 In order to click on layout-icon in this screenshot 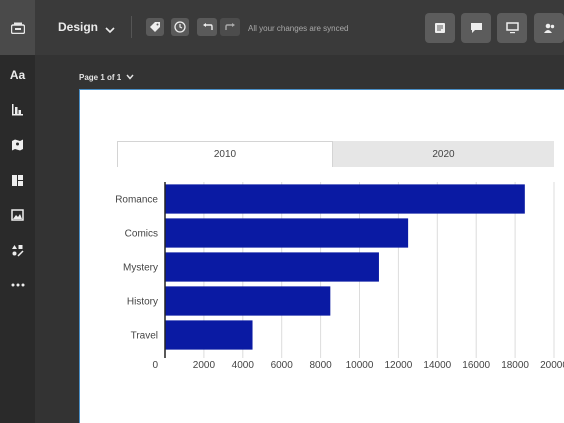, I will do `click(17, 180)`.